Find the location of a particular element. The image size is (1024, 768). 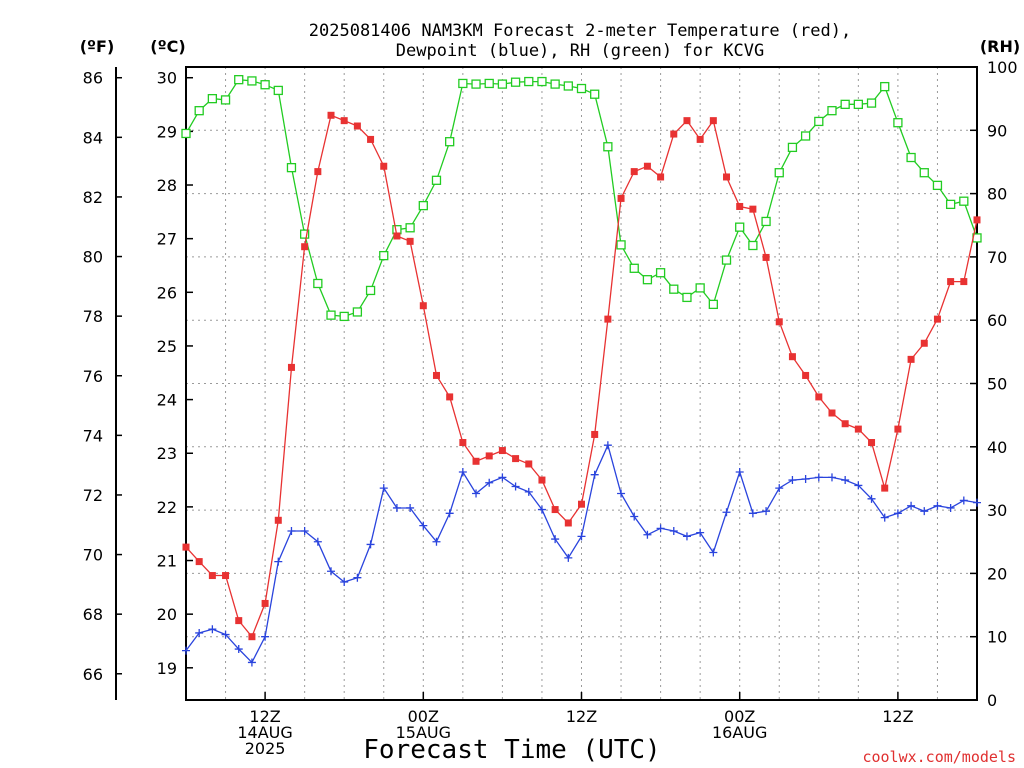

fahrenheit-tick-label: 82 is located at coordinates (93, 197).